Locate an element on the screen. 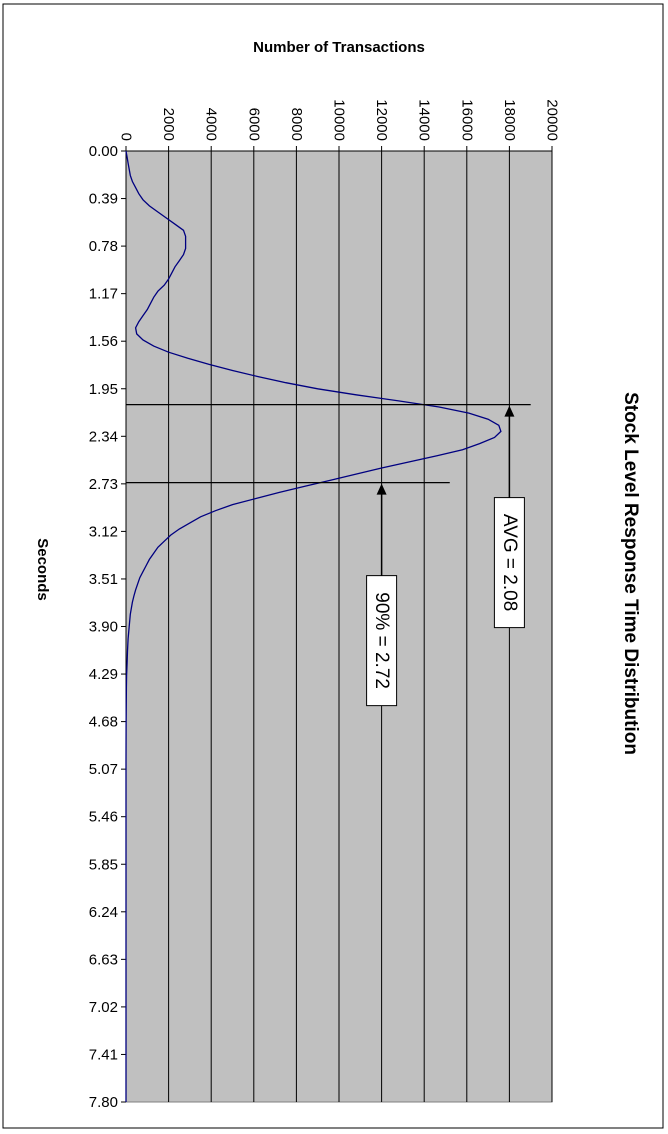 This screenshot has width=668, height=1134. x-tick-label: 2.73 is located at coordinates (103, 484).